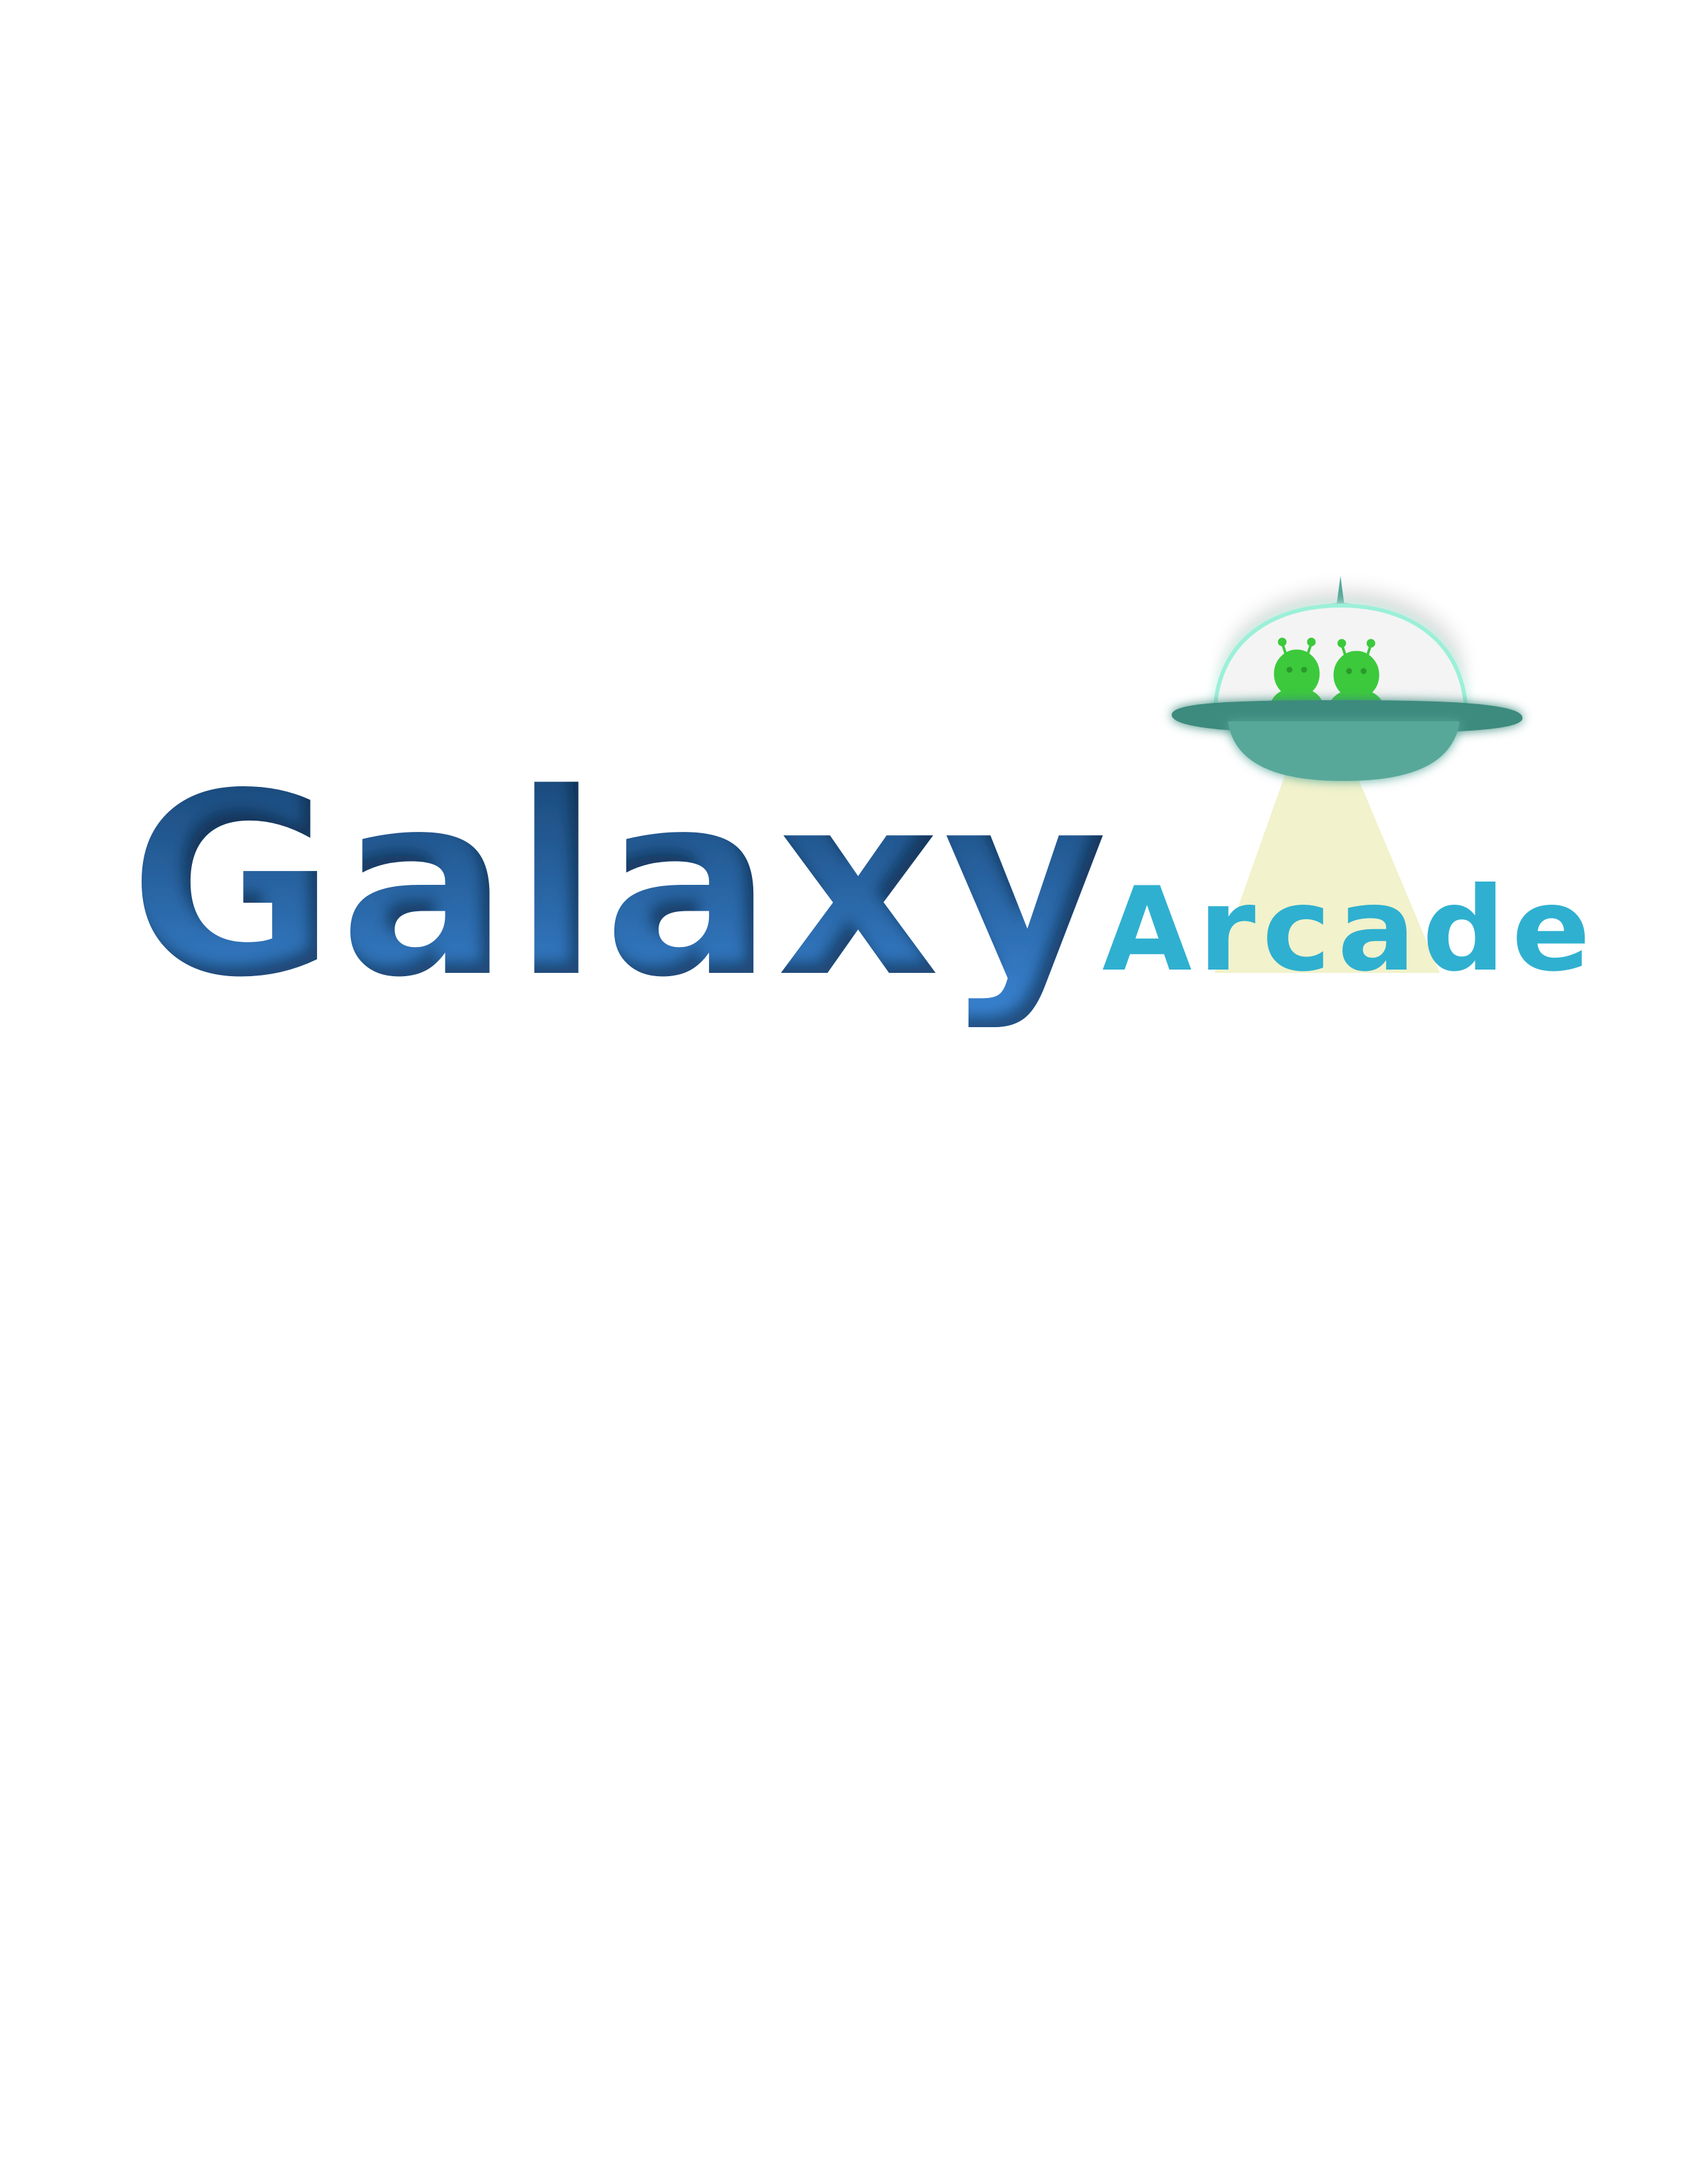 The image size is (1688, 2184). I want to click on alien-icon, so click(1297, 680).